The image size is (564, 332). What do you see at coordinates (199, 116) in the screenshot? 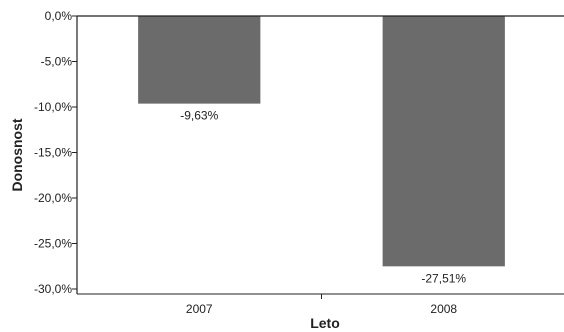
I see `data-label: -9,63%` at bounding box center [199, 116].